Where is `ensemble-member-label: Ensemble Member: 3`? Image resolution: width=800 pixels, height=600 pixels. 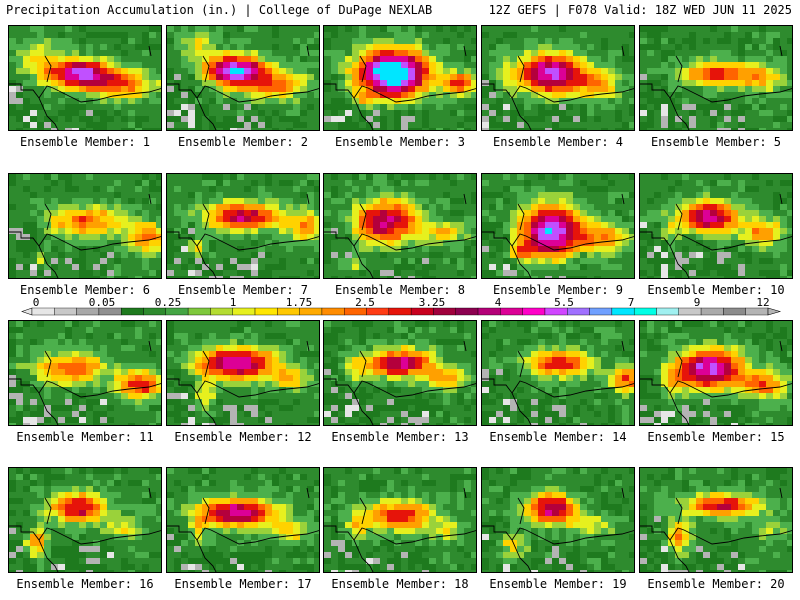 ensemble-member-label: Ensemble Member: 3 is located at coordinates (400, 142).